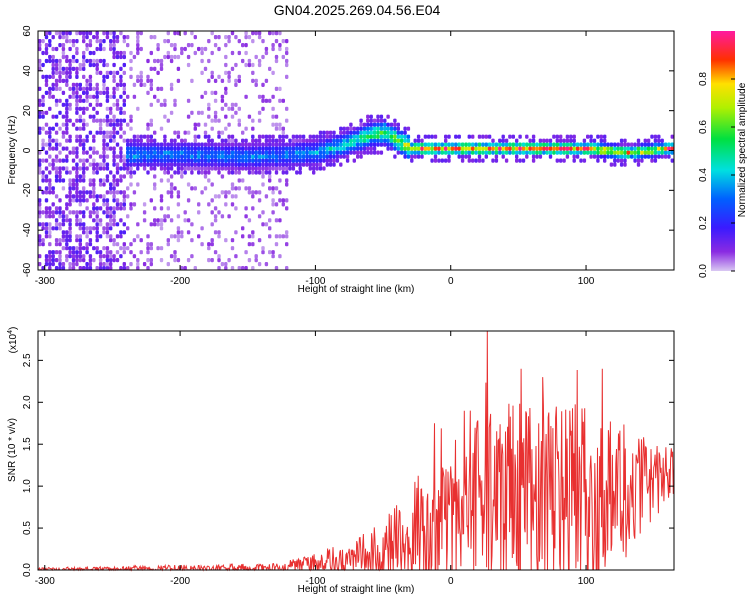 Image resolution: width=750 pixels, height=600 pixels. Describe the element at coordinates (703, 79) in the screenshot. I see `colorbar-tick-label: 0.8` at that location.